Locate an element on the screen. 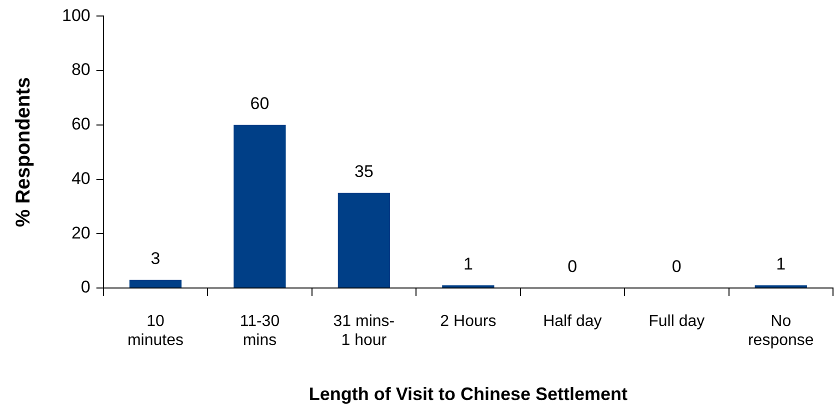 The width and height of the screenshot is (837, 414). x-tick-label: 2 Hours is located at coordinates (468, 321).